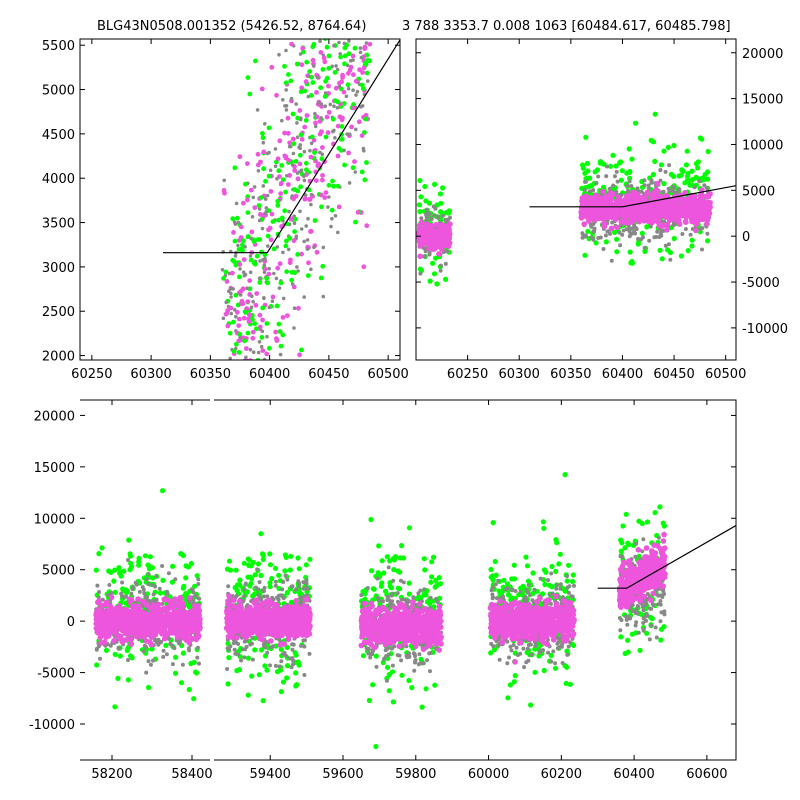  I want to click on x-tick-label: 60400, so click(269, 374).